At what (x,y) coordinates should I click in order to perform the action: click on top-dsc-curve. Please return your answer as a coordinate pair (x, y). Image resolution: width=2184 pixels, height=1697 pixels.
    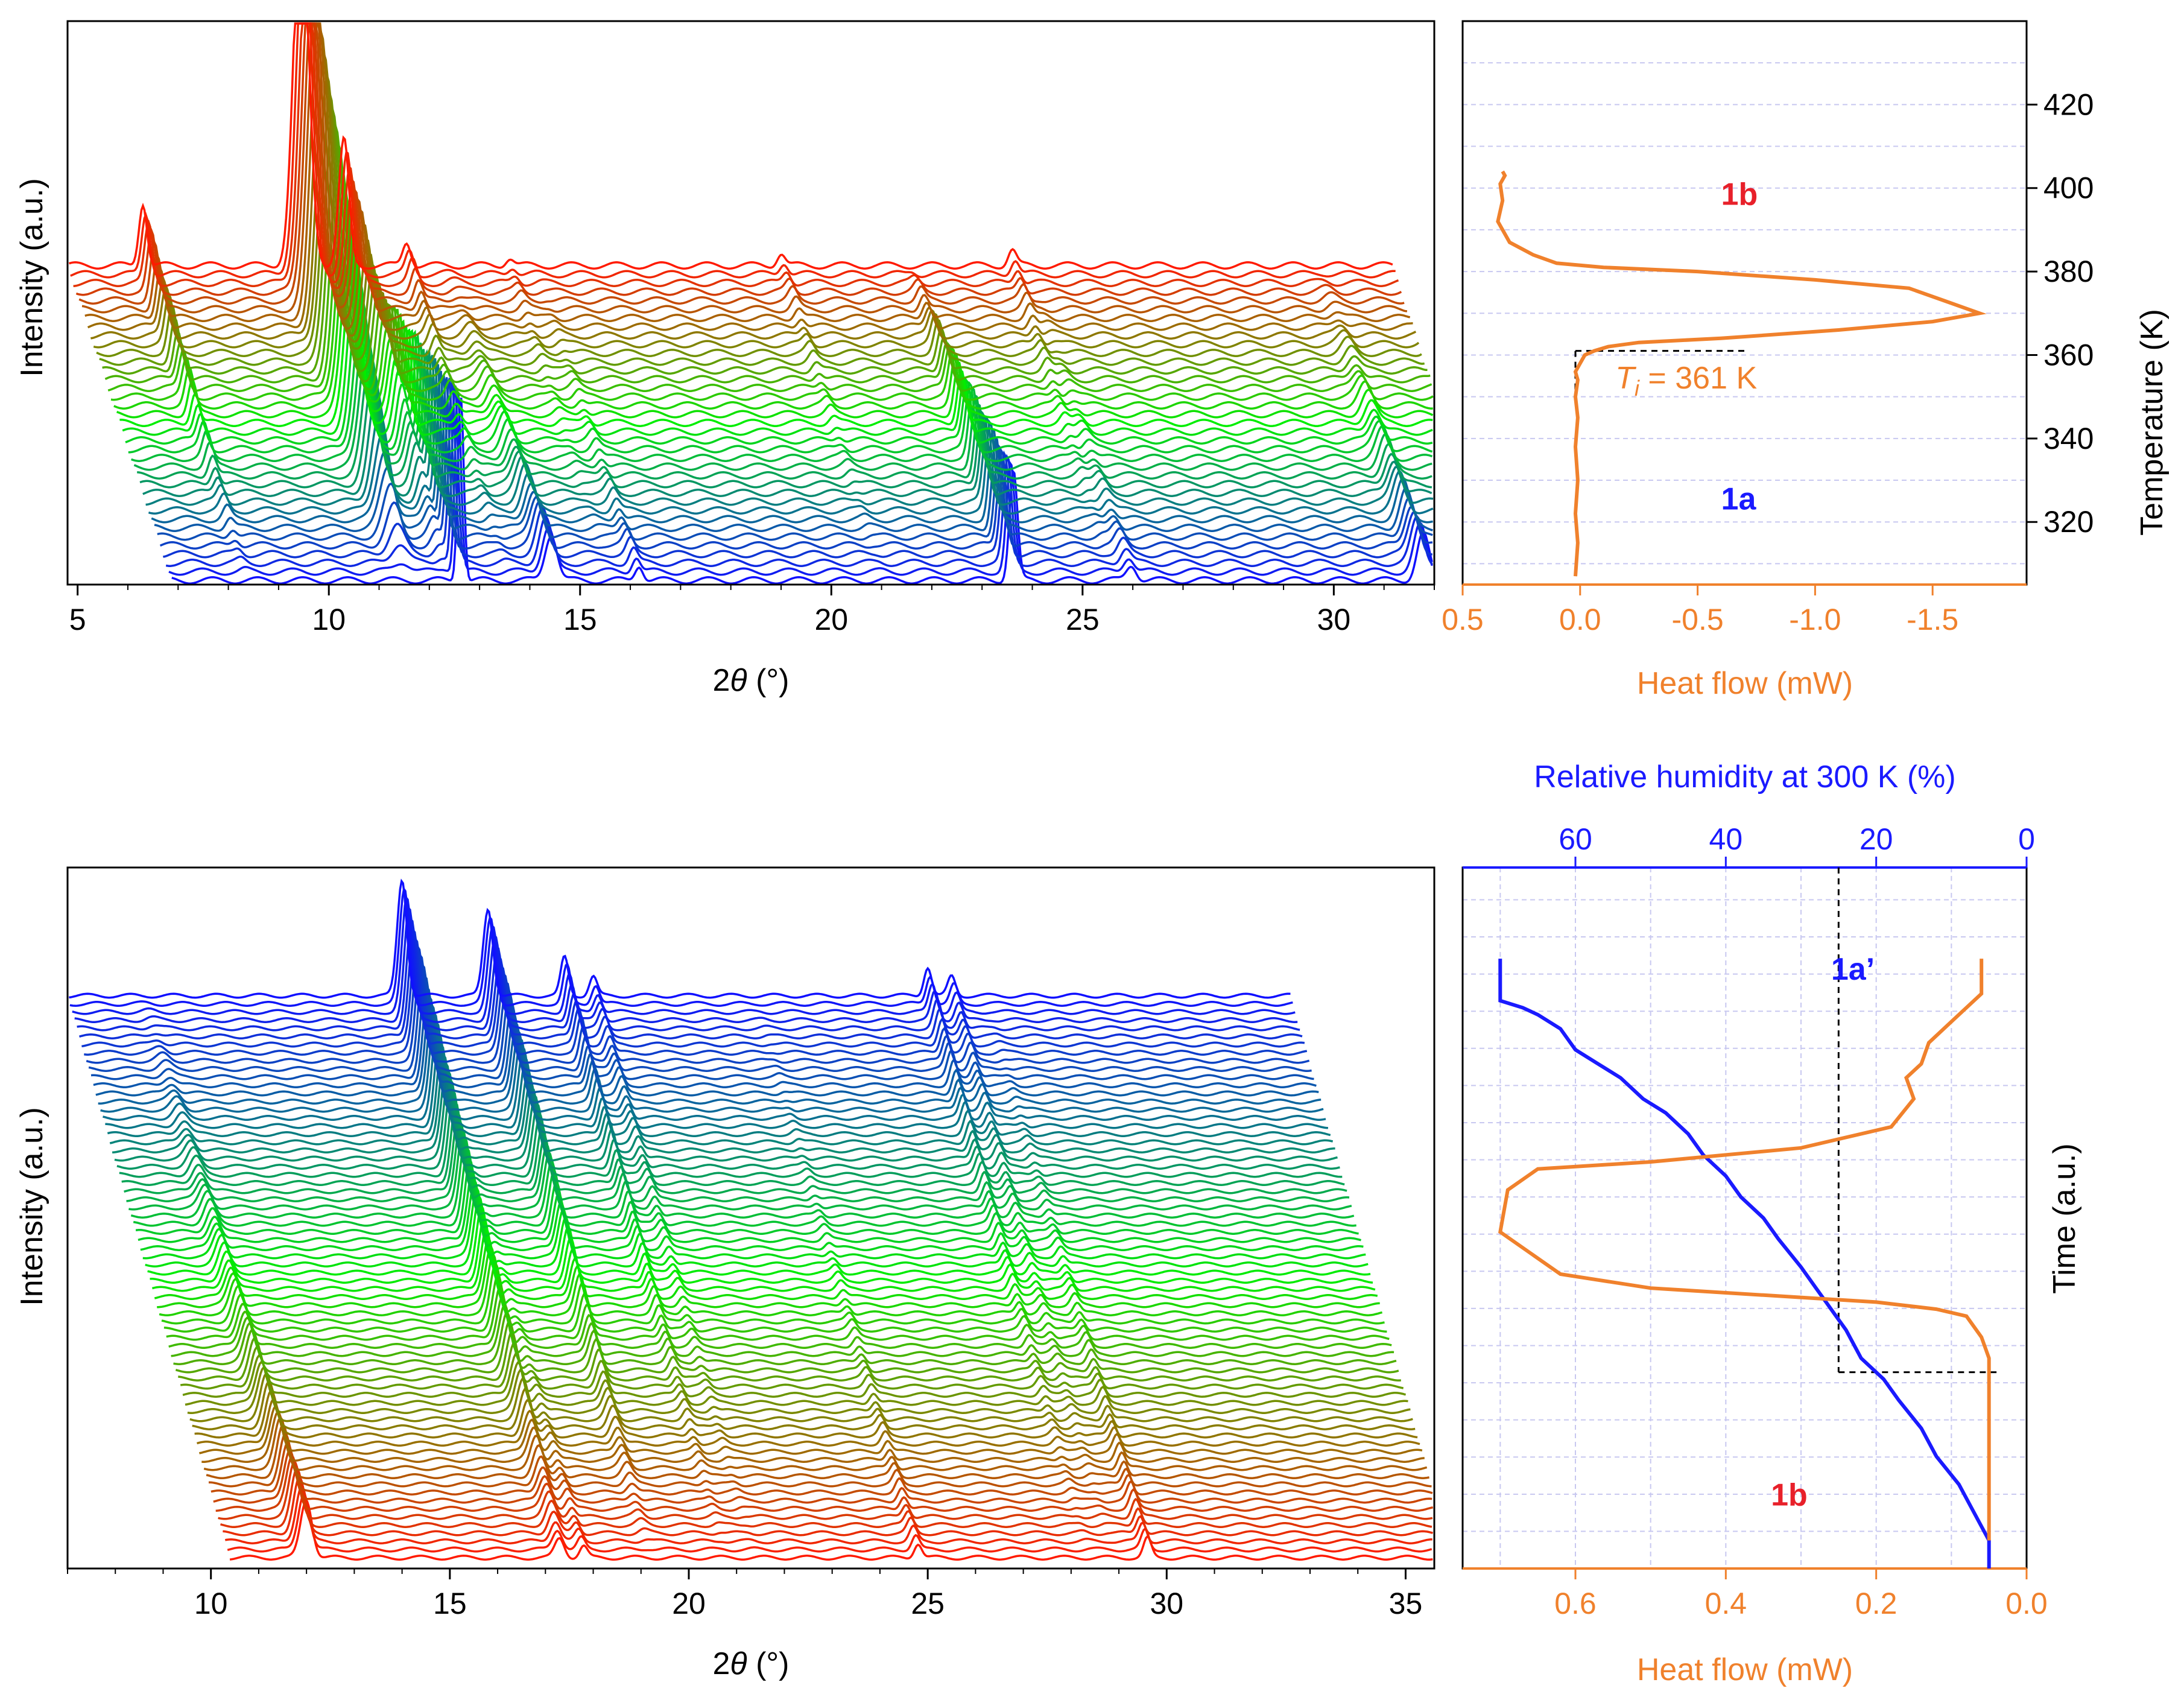
    Looking at the image, I should click on (1742, 373).